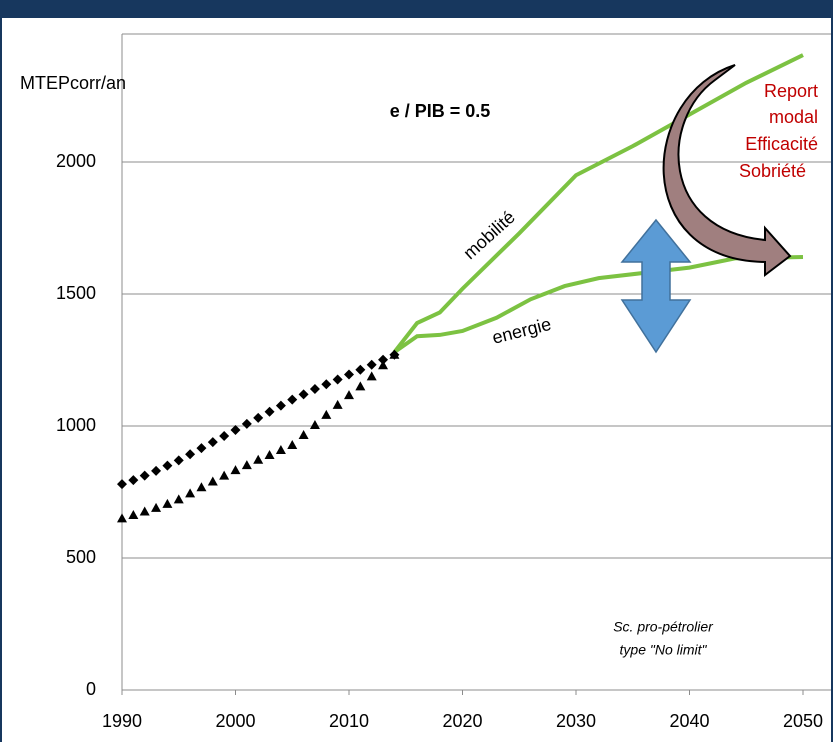 This screenshot has width=833, height=742. I want to click on annotation: type "No limit", so click(664, 650).